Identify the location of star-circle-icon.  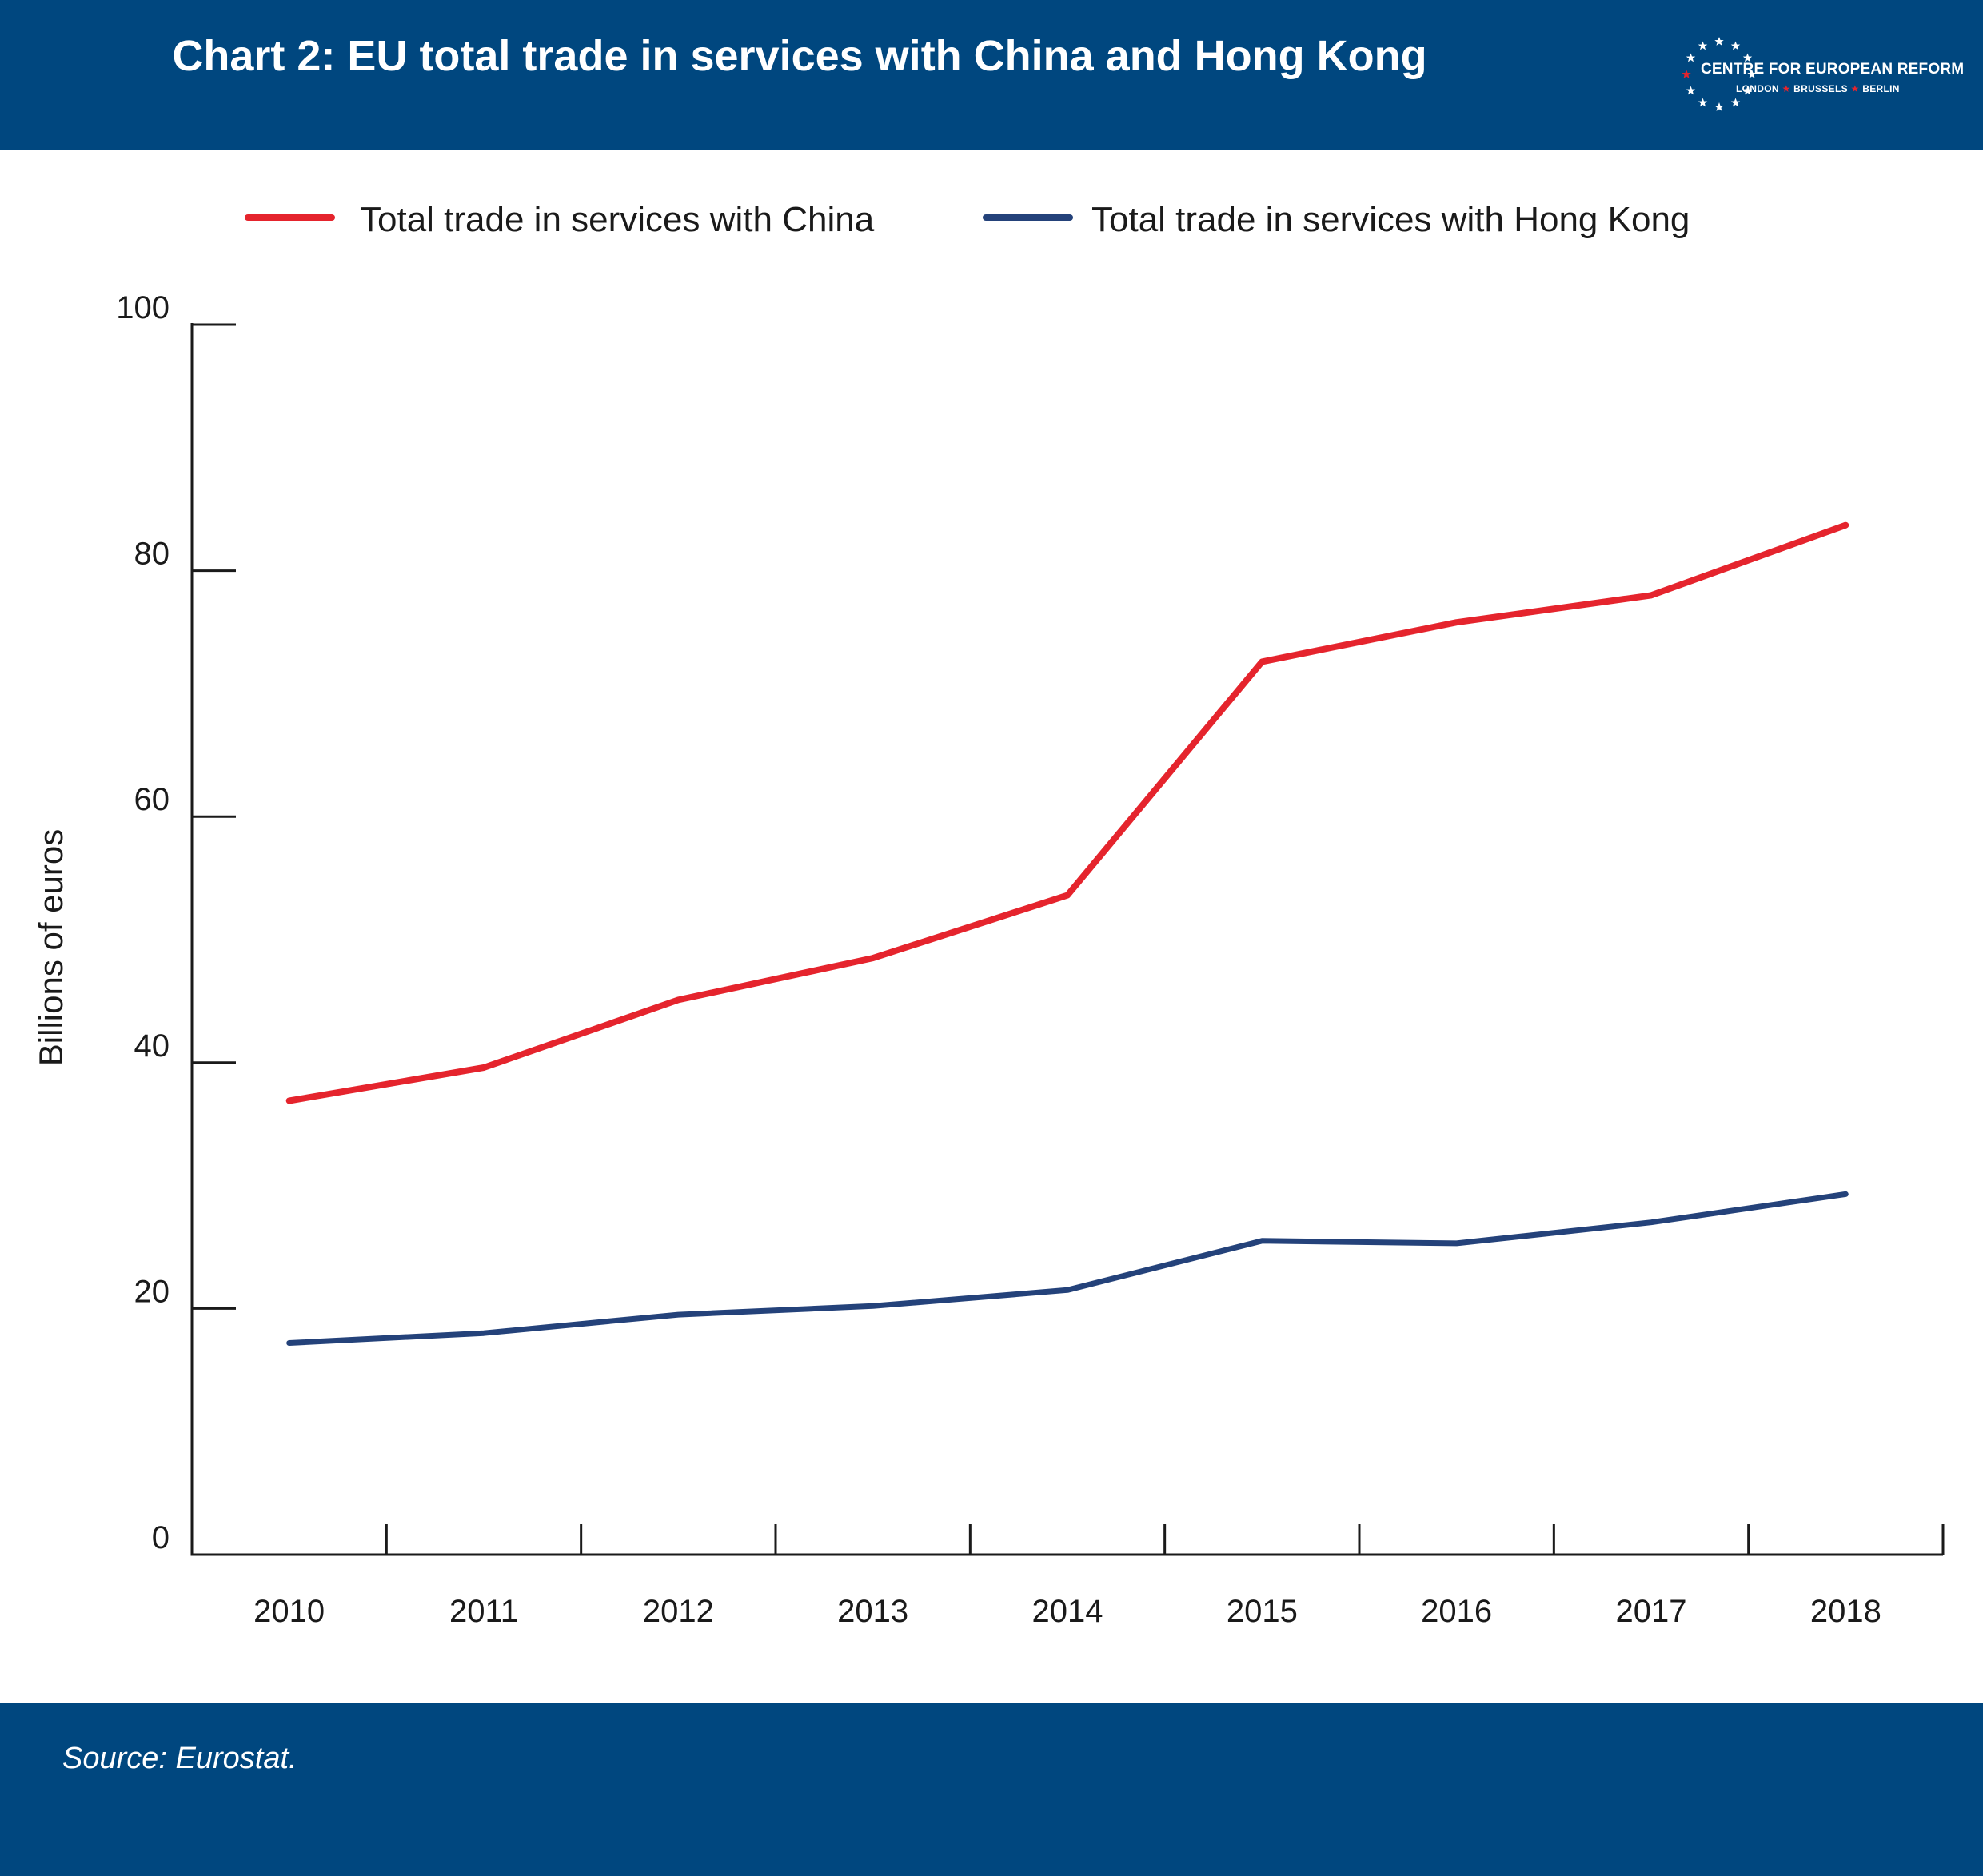
(1719, 74).